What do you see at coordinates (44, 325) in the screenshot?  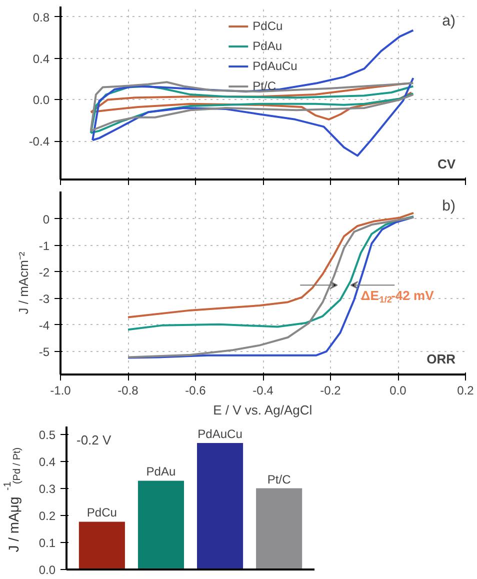 I see `y-tick-label: -4` at bounding box center [44, 325].